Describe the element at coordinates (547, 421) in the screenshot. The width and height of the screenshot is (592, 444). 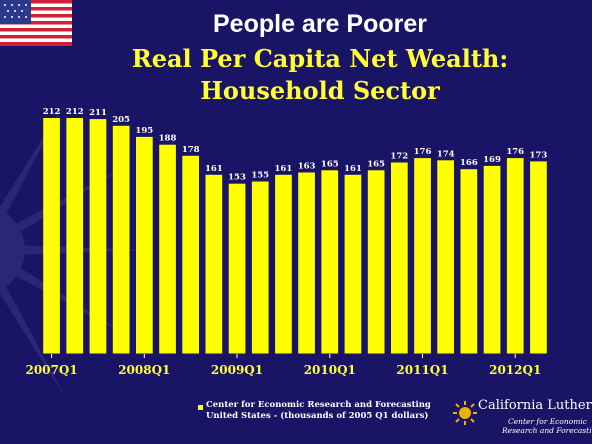
I see `logo-line-1: Center for Economic` at that location.